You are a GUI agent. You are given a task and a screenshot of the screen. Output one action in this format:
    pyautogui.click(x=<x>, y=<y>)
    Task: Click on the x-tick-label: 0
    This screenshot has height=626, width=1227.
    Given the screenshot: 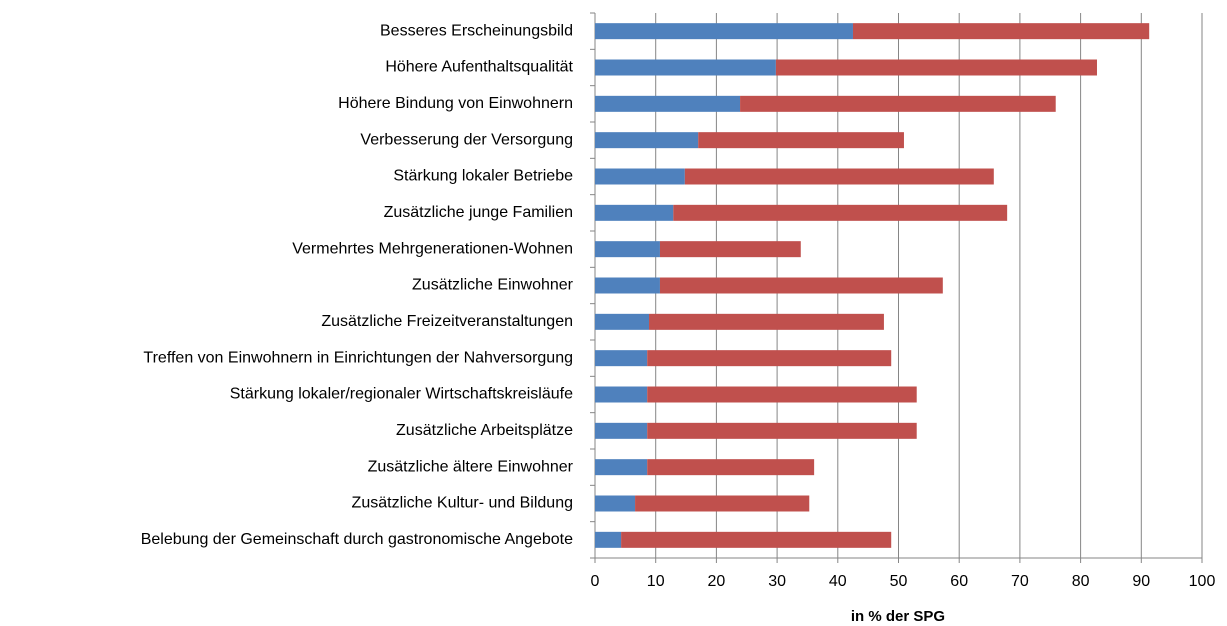 What is the action you would take?
    pyautogui.click(x=595, y=581)
    